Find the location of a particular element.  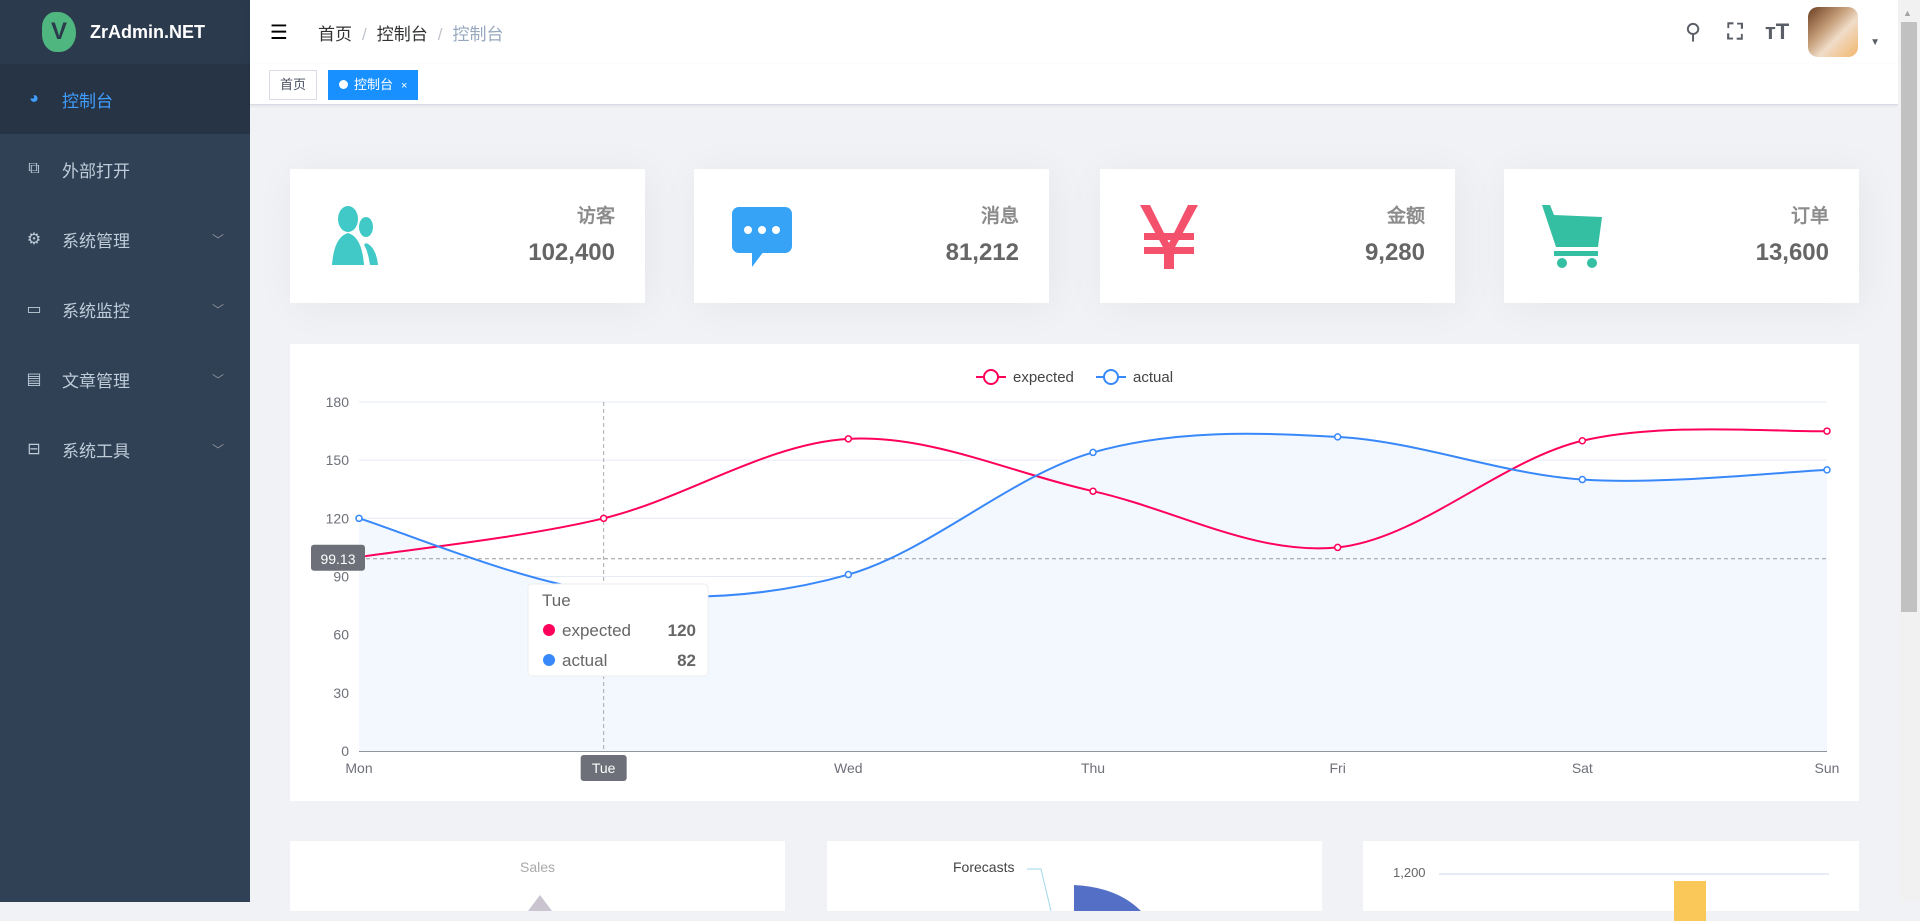

breadcrumb-home: 首页 is located at coordinates (335, 34).